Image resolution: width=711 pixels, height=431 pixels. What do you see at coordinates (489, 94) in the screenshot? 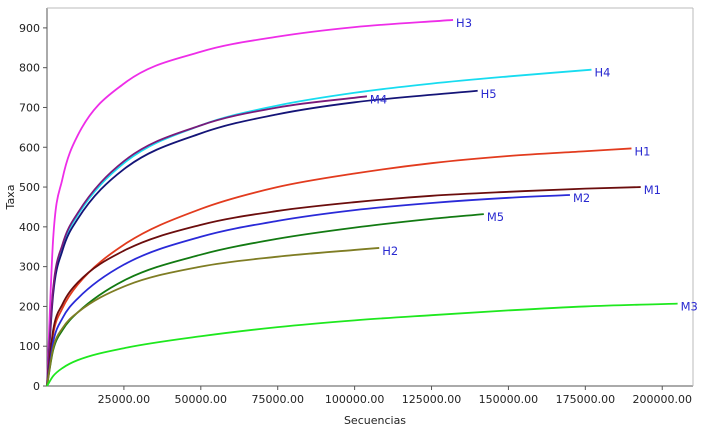
I see `series-label-h5: H5` at bounding box center [489, 94].